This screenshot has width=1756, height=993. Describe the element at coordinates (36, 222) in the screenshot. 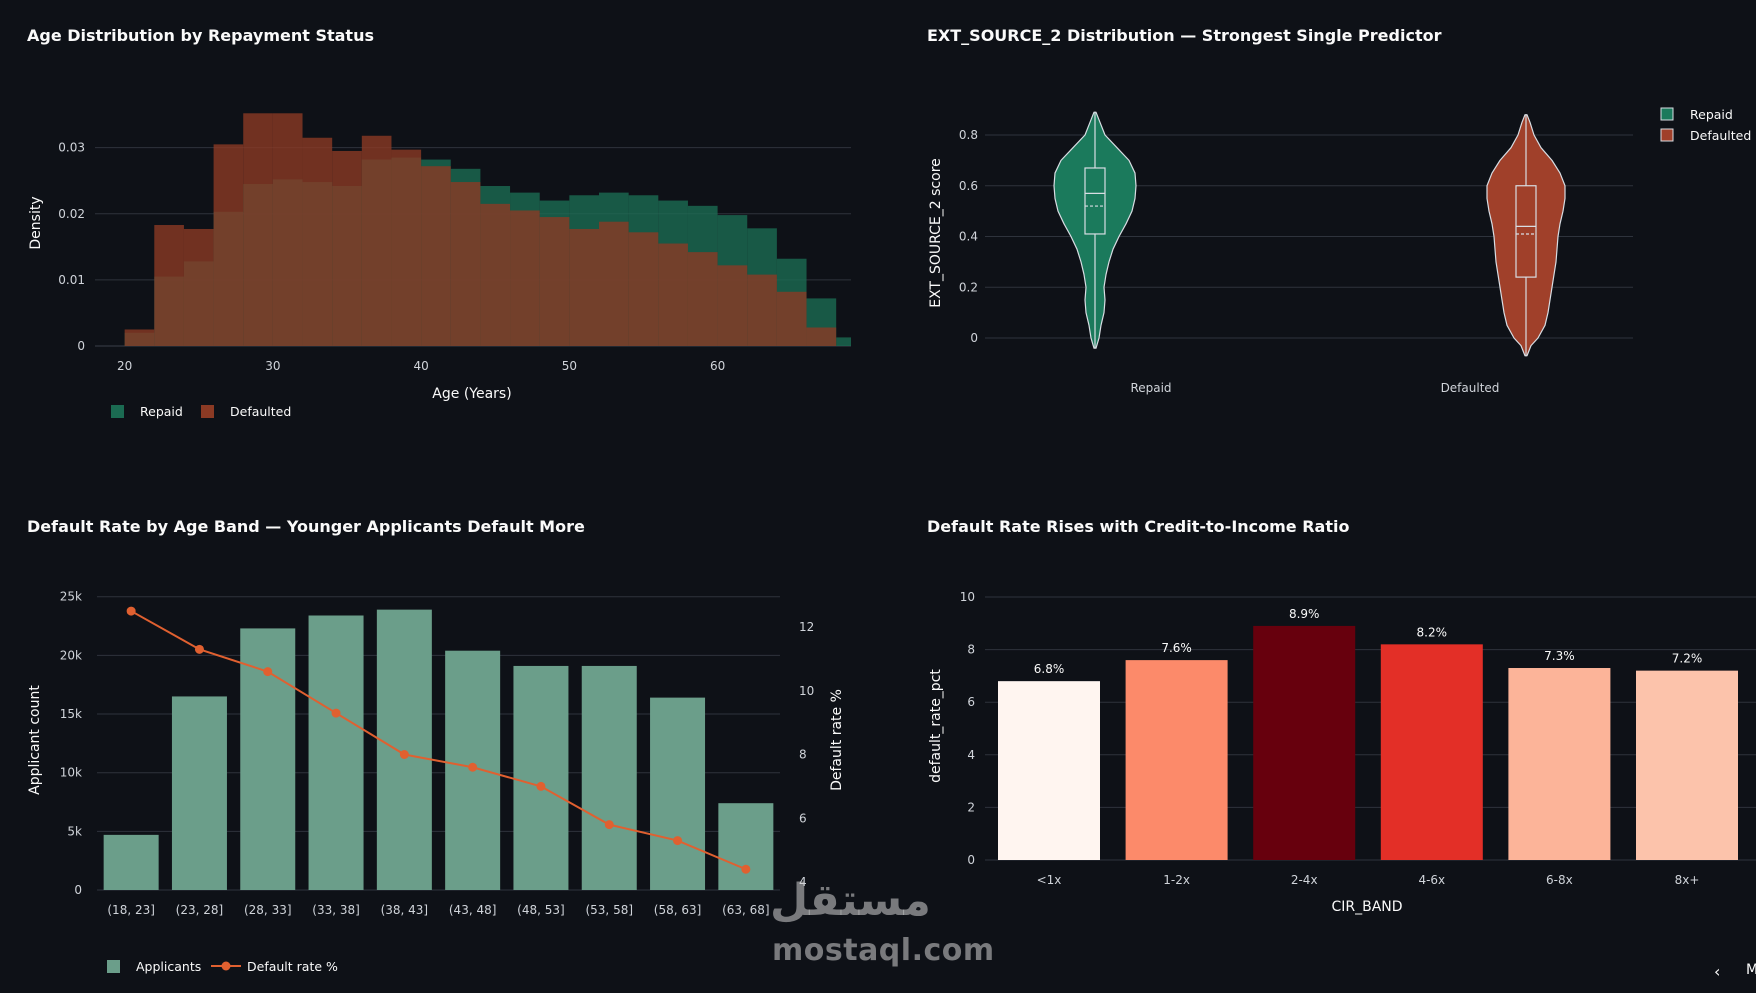

I see `chart1-y-axis-title: Density` at that location.